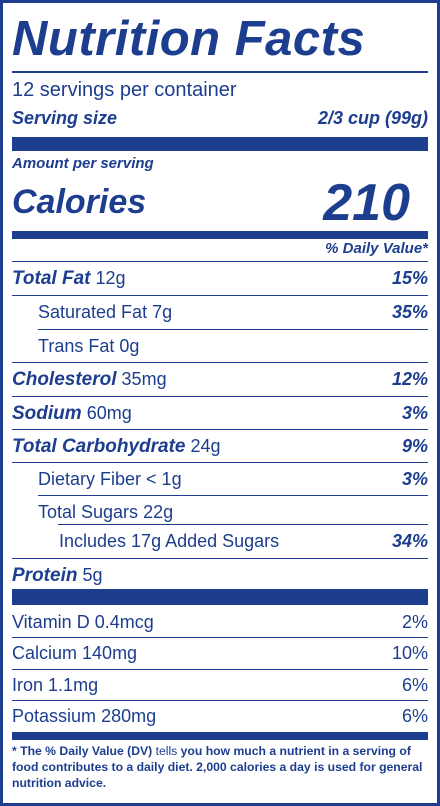 The height and width of the screenshot is (806, 440). I want to click on vitamin-name: Iron, so click(28, 685).